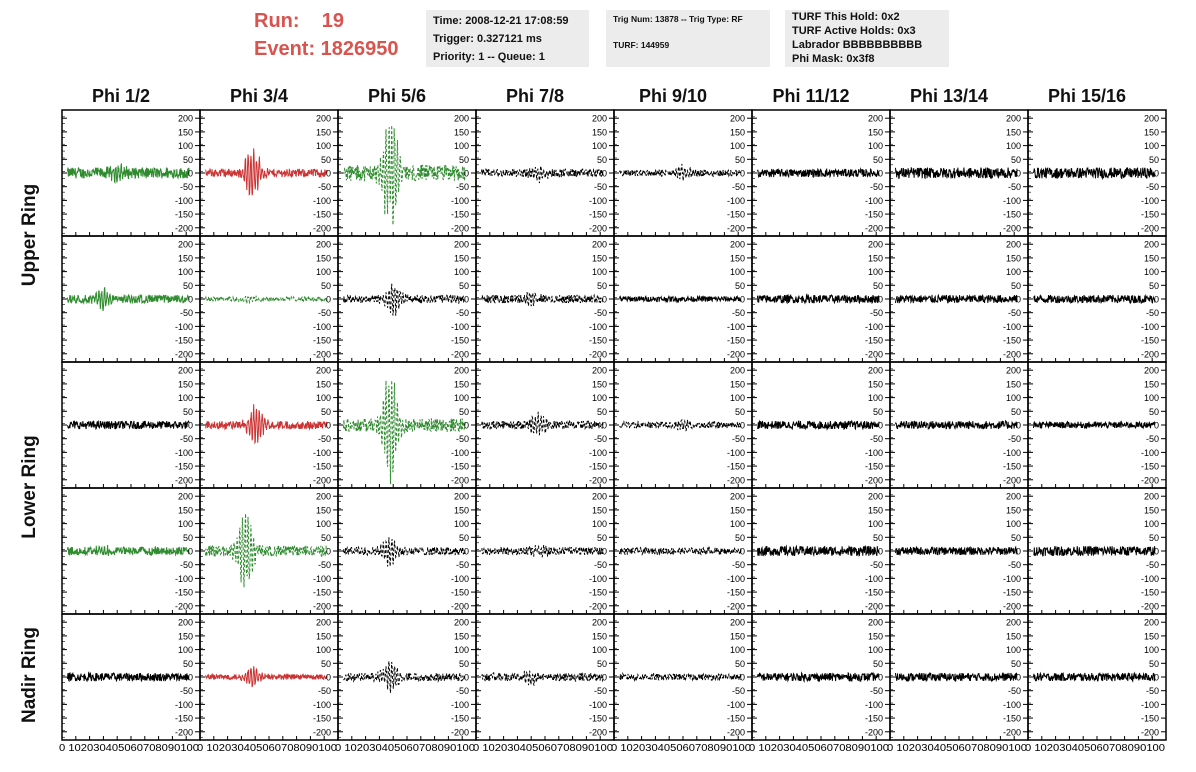 The height and width of the screenshot is (772, 1196). What do you see at coordinates (846, 17) in the screenshot?
I see `turf-hold-text: TURF This Hold: 0x2` at bounding box center [846, 17].